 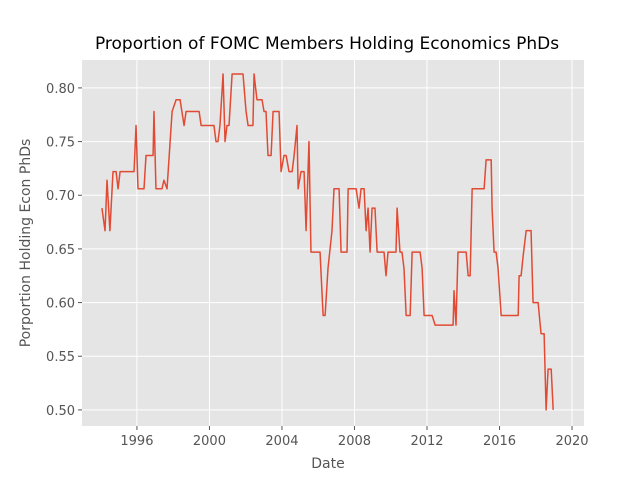 What do you see at coordinates (60, 250) in the screenshot?
I see `y-tick-label: 0.65` at bounding box center [60, 250].